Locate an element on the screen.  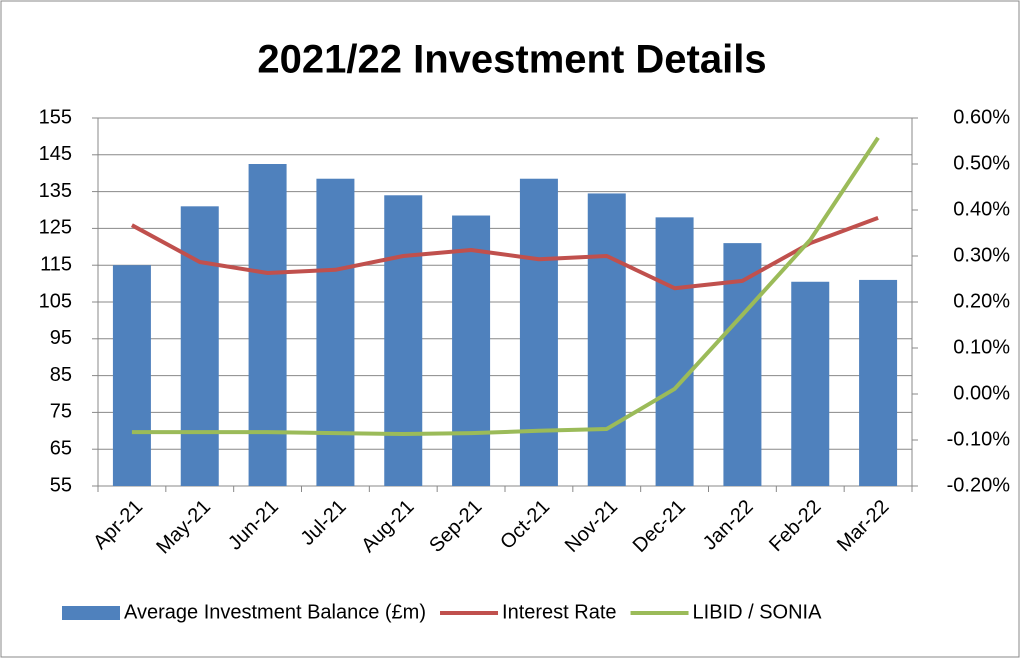
y-tick-label: 65 is located at coordinates (61, 448).